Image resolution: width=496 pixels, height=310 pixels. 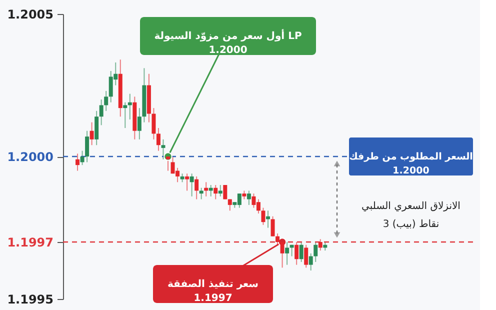 I want to click on candlestick, so click(x=225, y=192).